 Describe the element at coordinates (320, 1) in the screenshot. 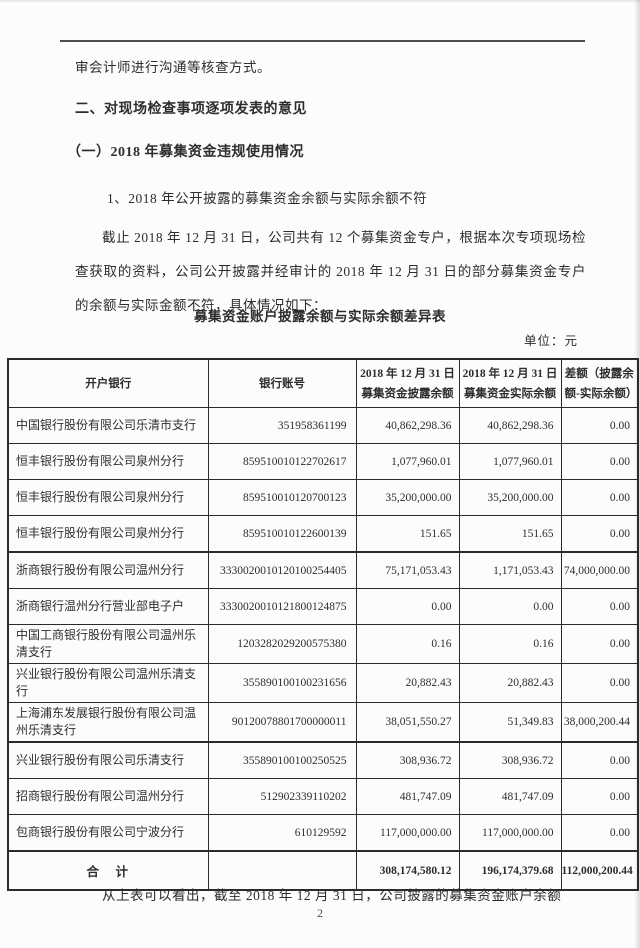

I see `scan-edge-top` at that location.